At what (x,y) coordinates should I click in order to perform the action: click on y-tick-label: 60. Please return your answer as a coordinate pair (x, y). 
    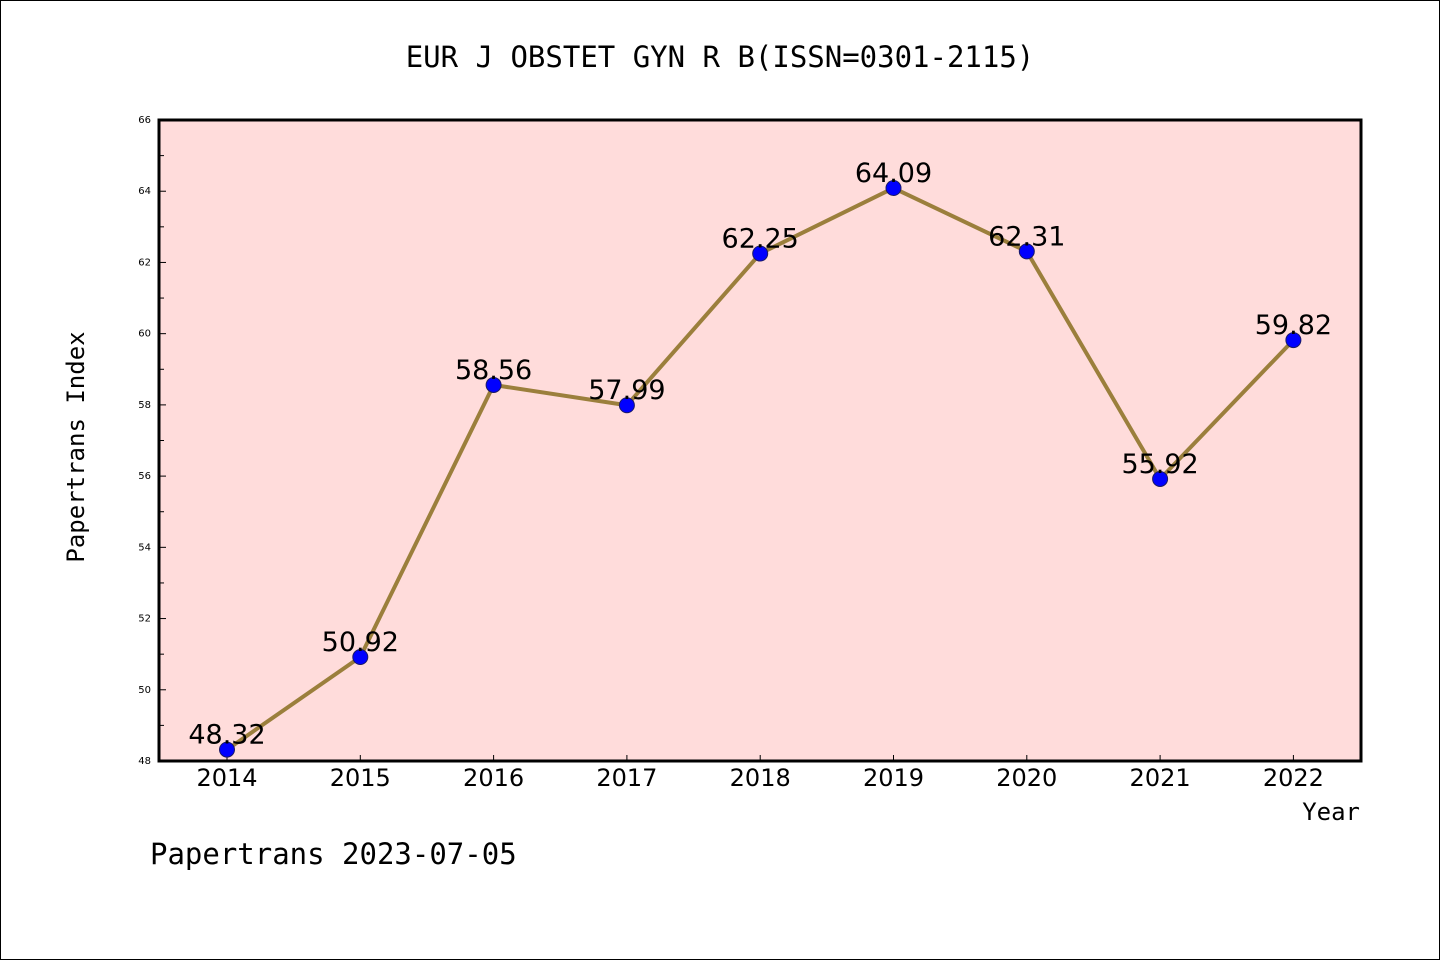
    Looking at the image, I should click on (144, 334).